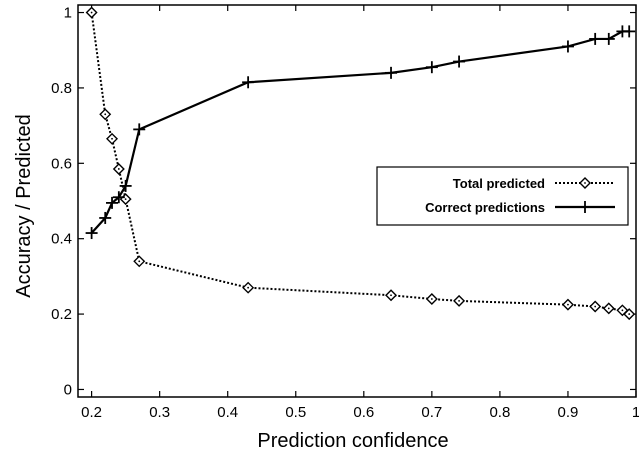 This screenshot has width=639, height=460. Describe the element at coordinates (61, 163) in the screenshot. I see `y-tick-label: 0.6` at that location.